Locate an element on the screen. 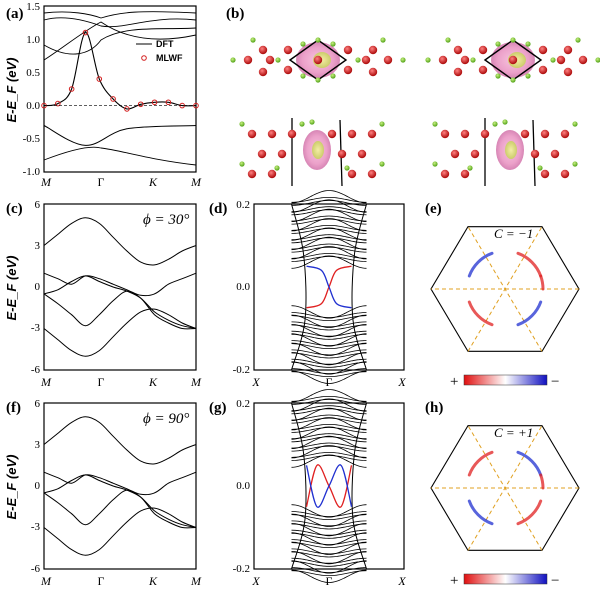 The width and height of the screenshot is (600, 591). panel-g: (g) 0.2 0.0 -0.2 X Γ X is located at coordinates (307, 488).